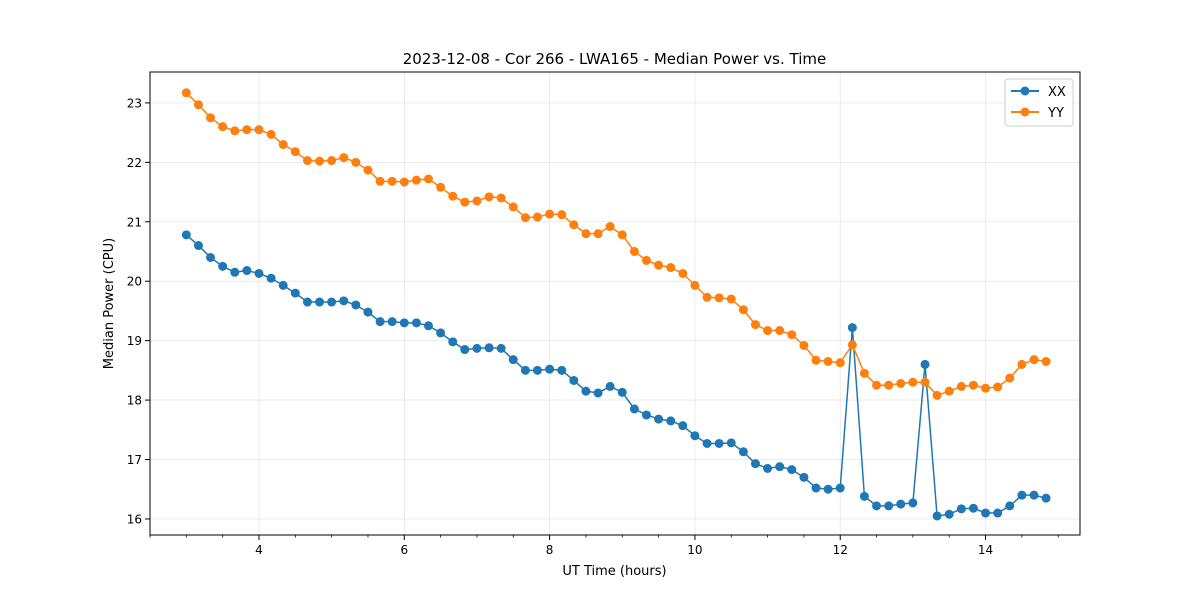 The width and height of the screenshot is (1200, 600). What do you see at coordinates (134, 519) in the screenshot?
I see `y-tick-label: 16` at bounding box center [134, 519].